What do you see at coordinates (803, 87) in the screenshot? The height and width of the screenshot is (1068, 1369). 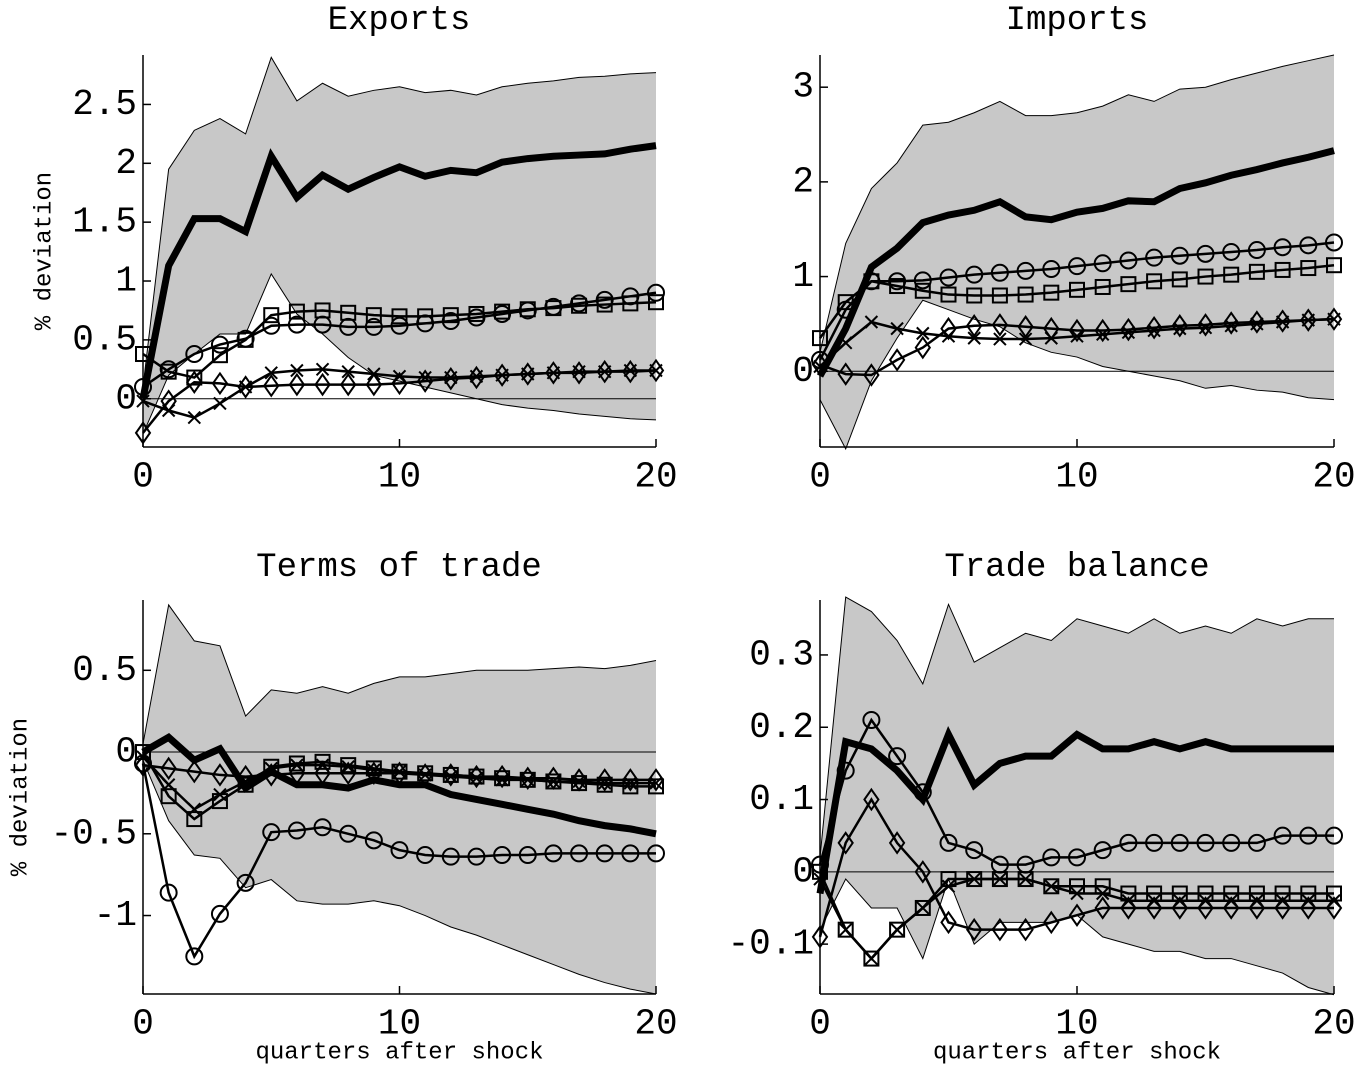 I see `y-tick-label: 3` at bounding box center [803, 87].